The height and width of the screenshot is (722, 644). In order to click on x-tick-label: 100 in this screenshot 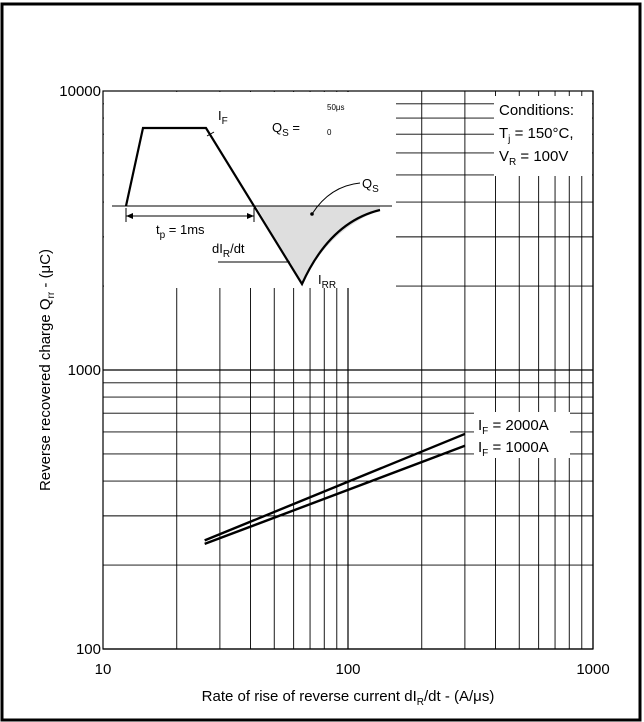, I will do `click(347, 669)`.